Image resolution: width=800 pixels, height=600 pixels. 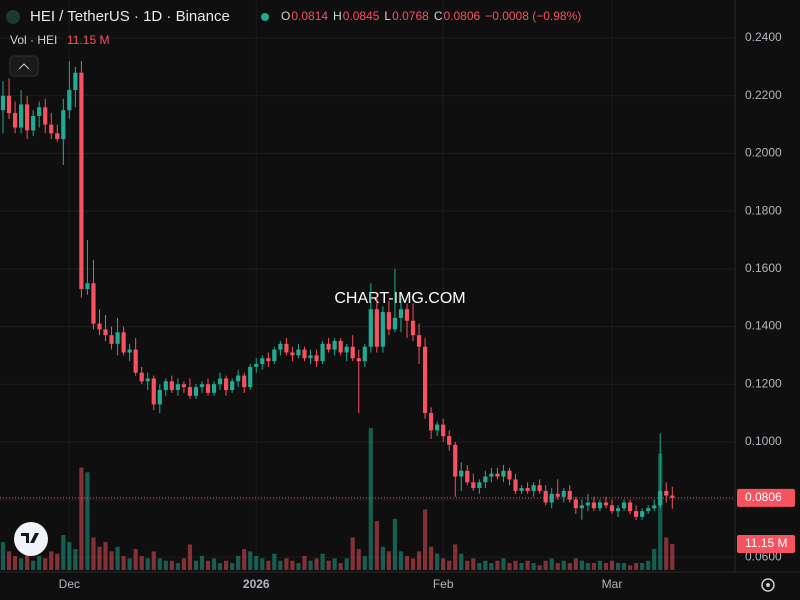 What do you see at coordinates (33, 40) in the screenshot?
I see `volume-title: Vol · HEI` at bounding box center [33, 40].